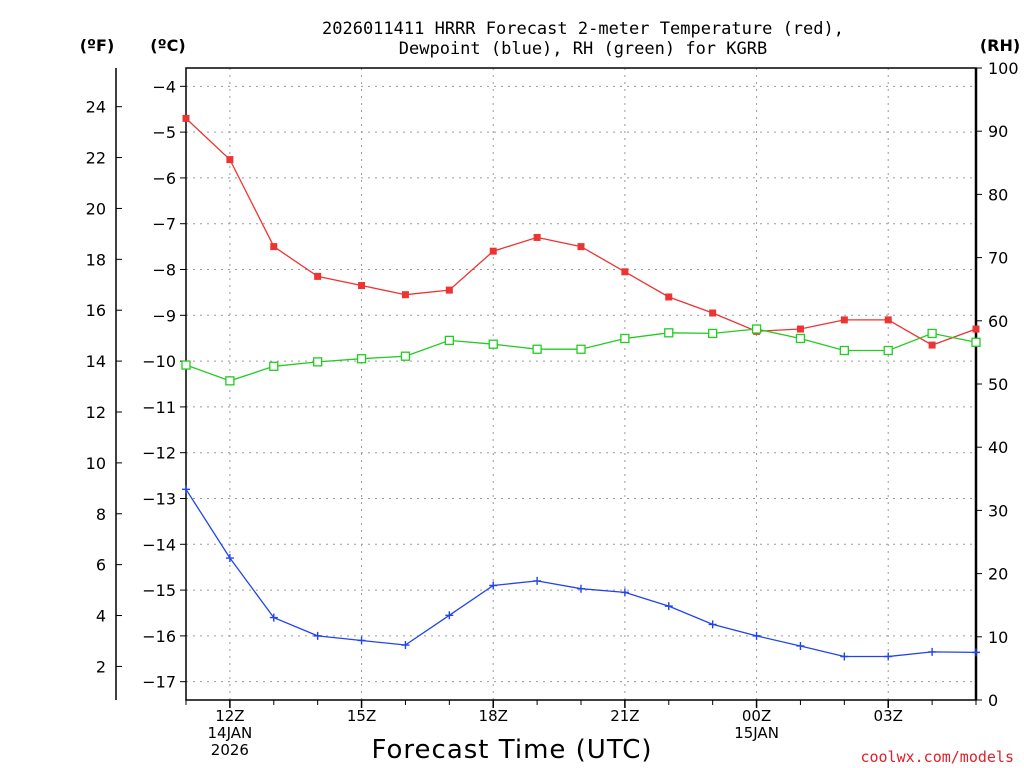 This screenshot has width=1024, height=768. Describe the element at coordinates (159, 498) in the screenshot. I see `celsius-tick-label: −13` at that location.